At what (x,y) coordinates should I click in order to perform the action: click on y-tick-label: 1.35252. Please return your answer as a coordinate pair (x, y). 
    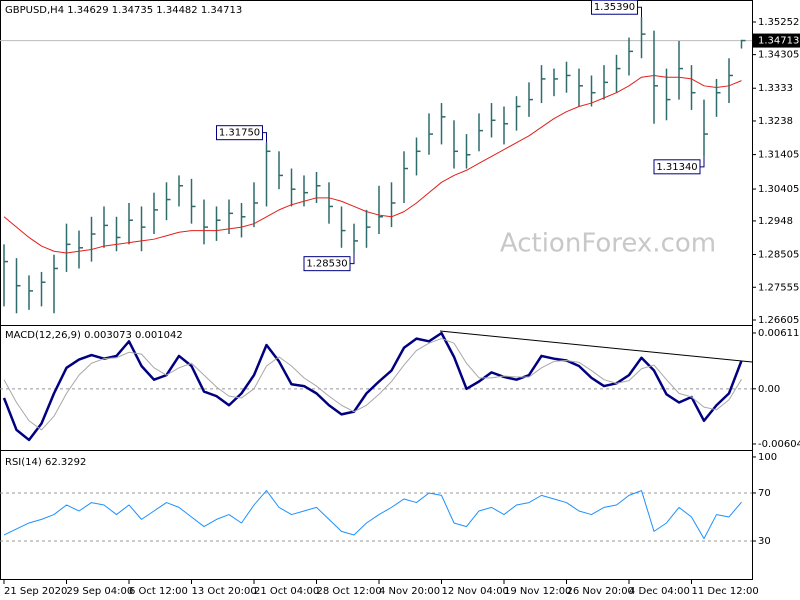
    Looking at the image, I should click on (778, 22).